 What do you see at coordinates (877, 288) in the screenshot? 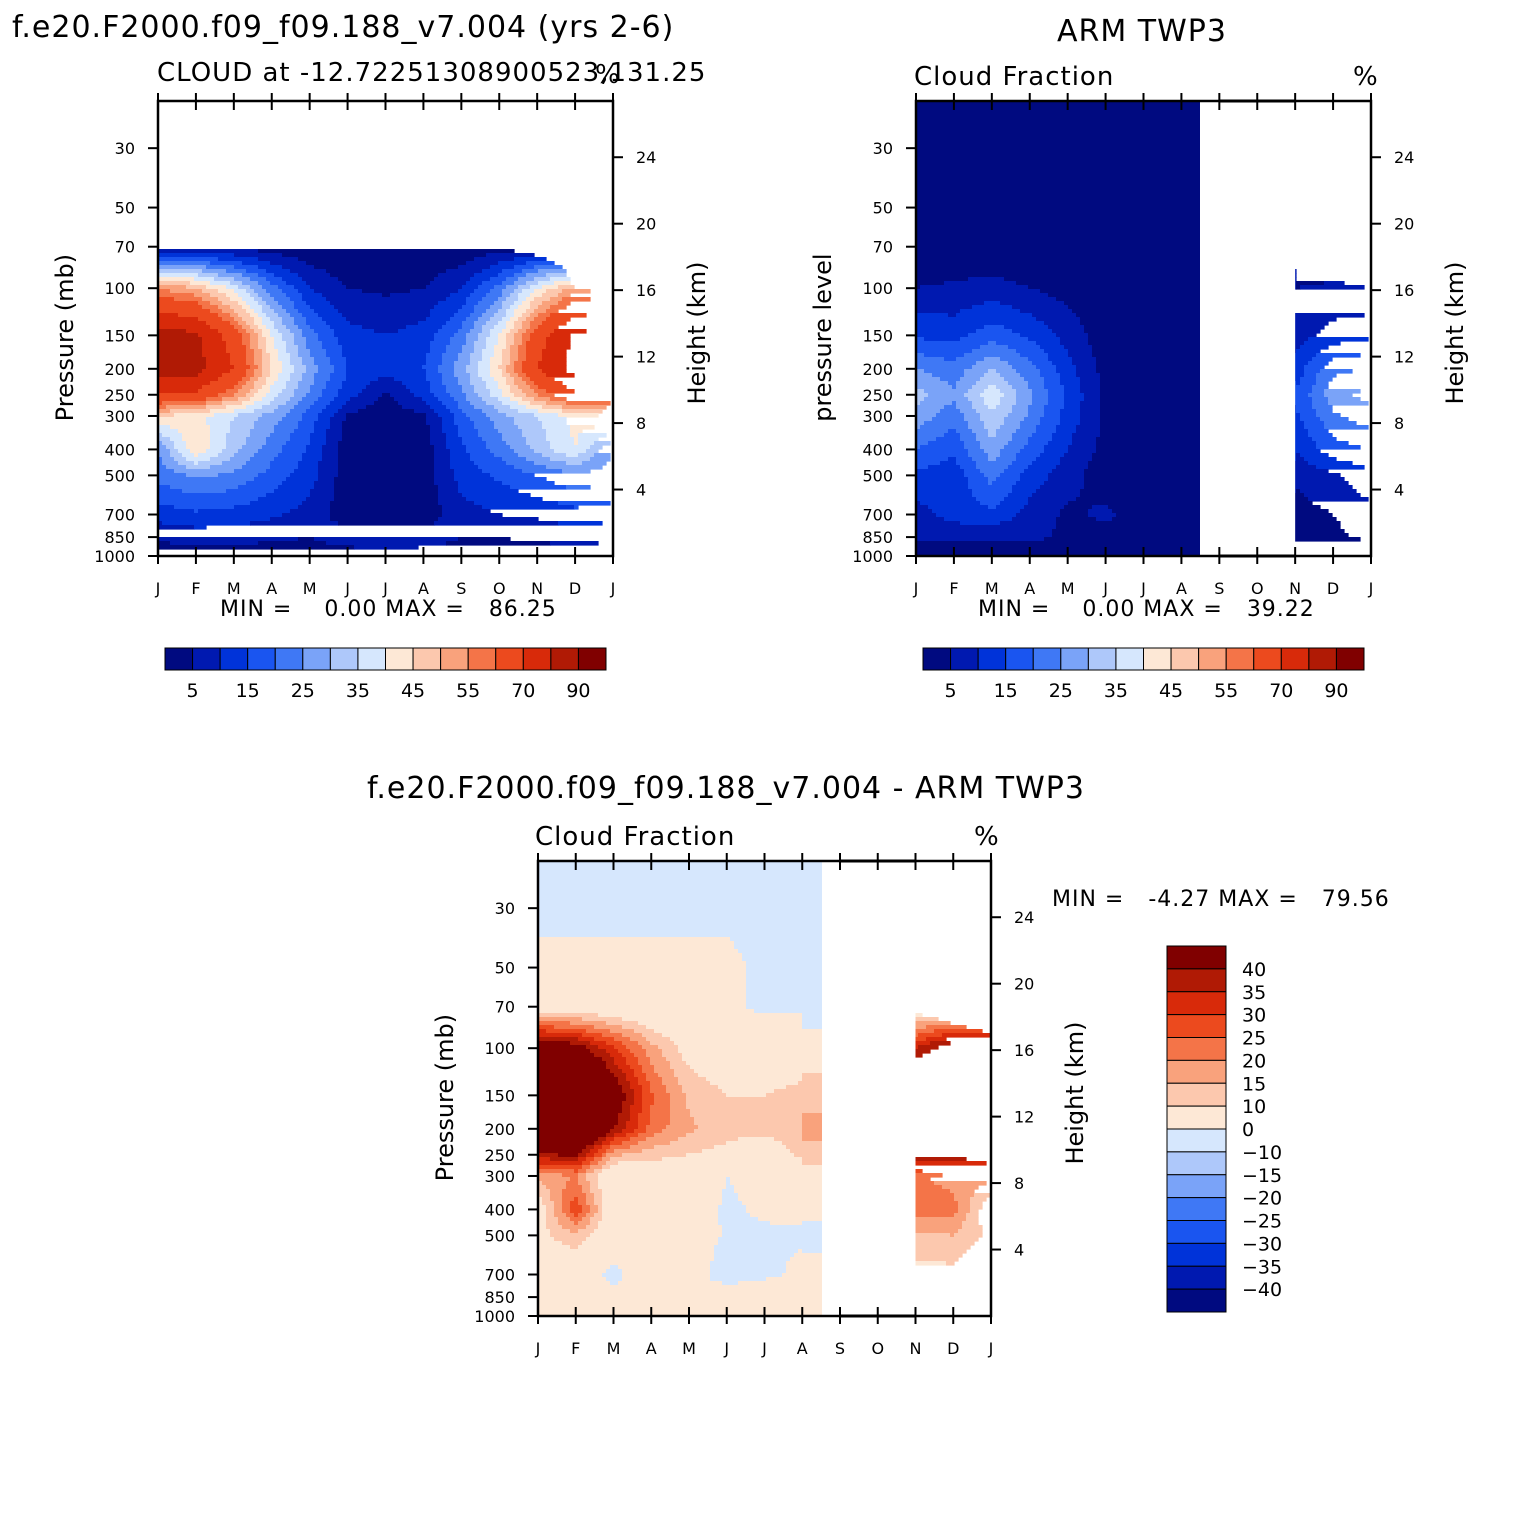
I see `obs-ytick-label: 100` at bounding box center [877, 288].